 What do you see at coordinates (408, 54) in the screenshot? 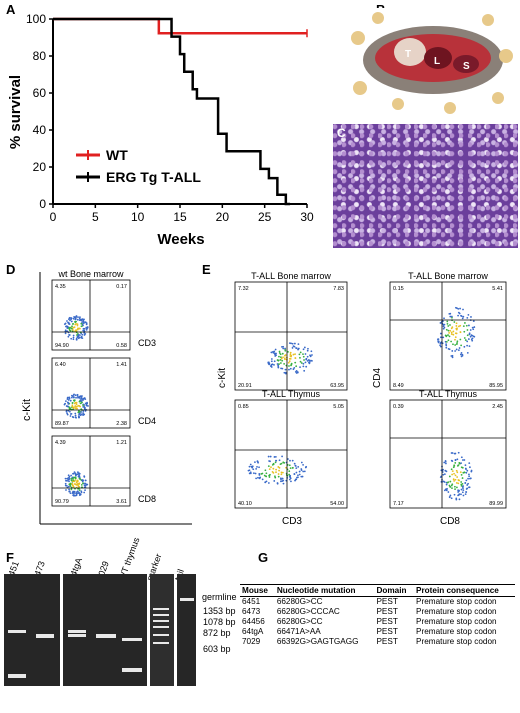
I see `thymus-label: T` at bounding box center [408, 54].